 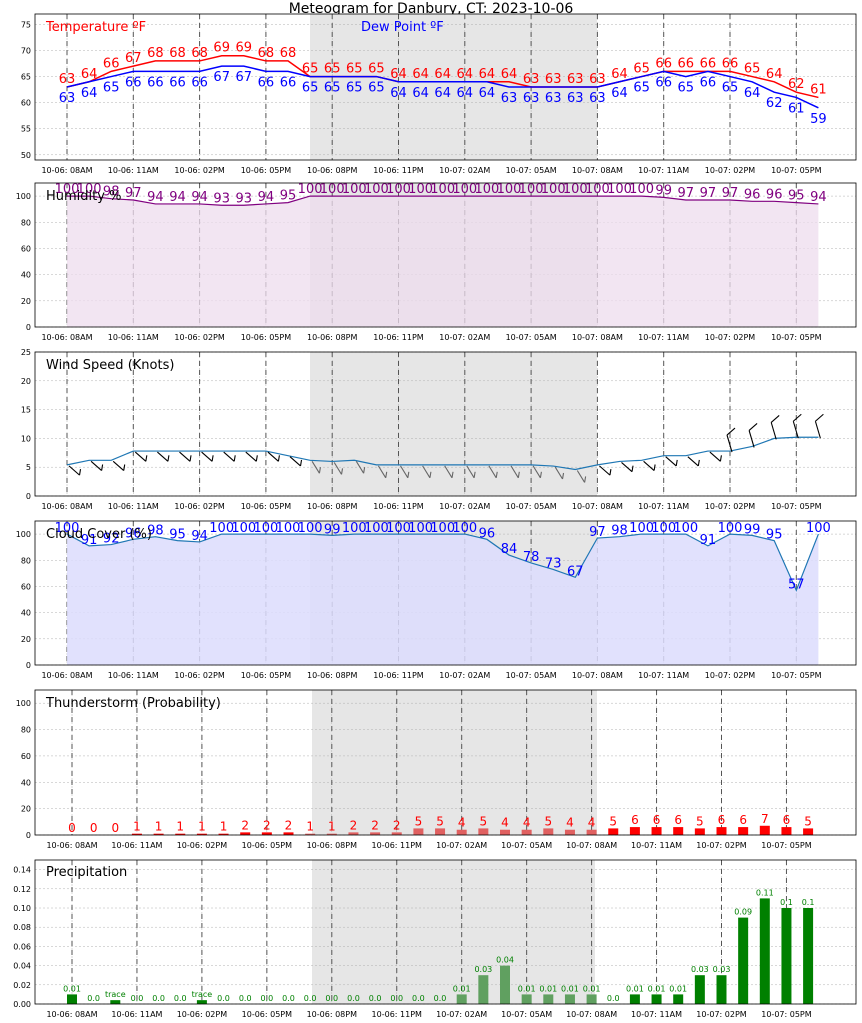 I want to click on y-tick-label: 0.14, so click(x=22, y=870).